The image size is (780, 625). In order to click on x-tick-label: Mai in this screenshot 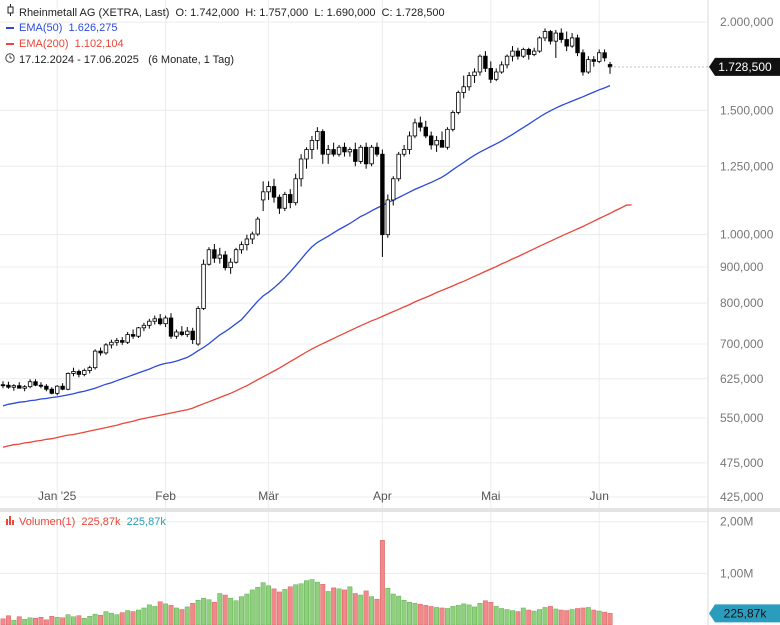, I will do `click(490, 496)`.